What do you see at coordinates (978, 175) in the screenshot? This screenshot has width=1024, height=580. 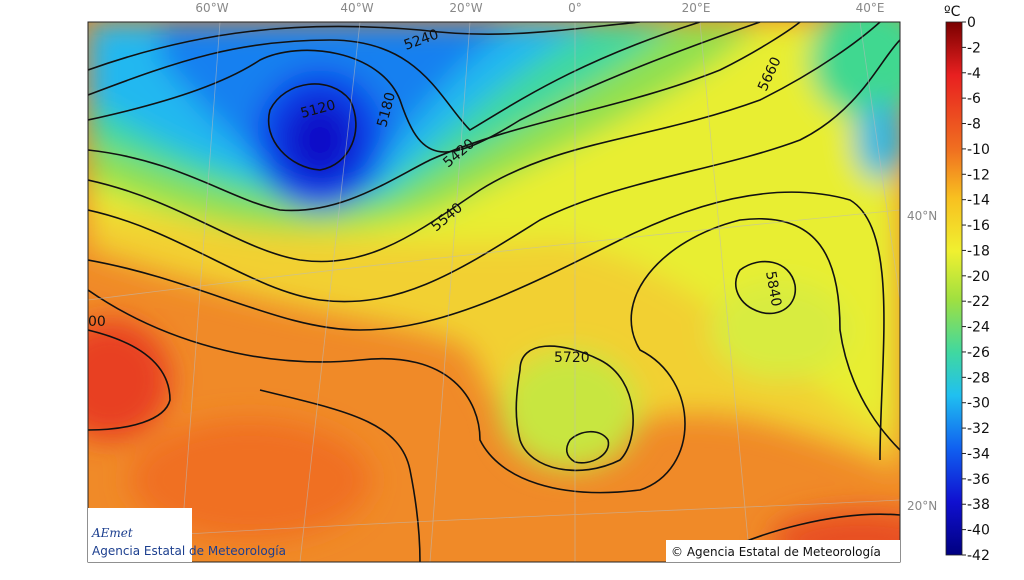 I see `colorbar-tick-label: -12` at bounding box center [978, 175].